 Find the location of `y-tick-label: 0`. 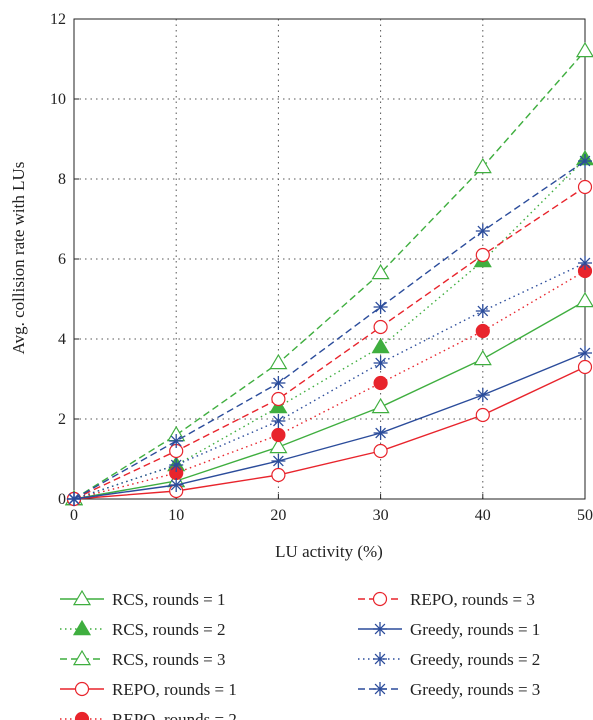

y-tick-label: 0 is located at coordinates (62, 499).